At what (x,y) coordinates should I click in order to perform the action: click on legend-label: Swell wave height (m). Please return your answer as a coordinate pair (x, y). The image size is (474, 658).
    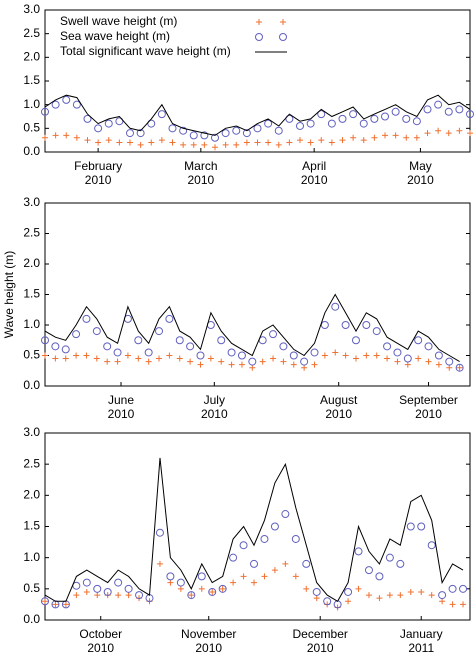
    Looking at the image, I should click on (118, 21).